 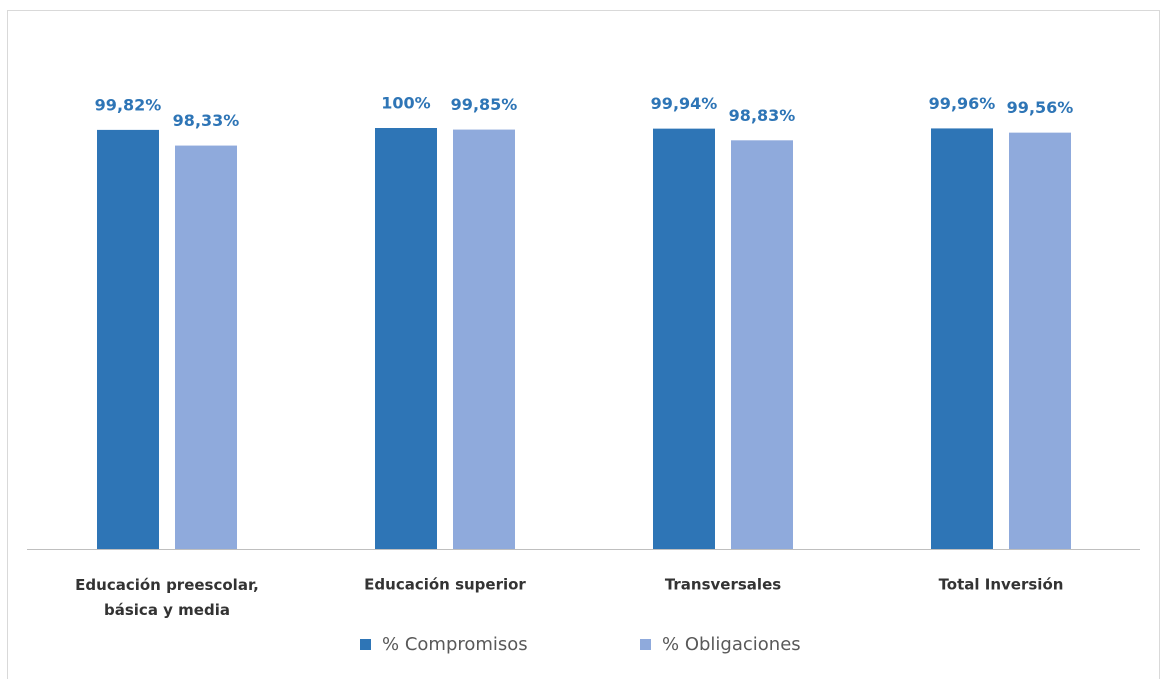 What do you see at coordinates (167, 597) in the screenshot?
I see `x-tick-label: Educación preescolar, básica y media` at bounding box center [167, 597].